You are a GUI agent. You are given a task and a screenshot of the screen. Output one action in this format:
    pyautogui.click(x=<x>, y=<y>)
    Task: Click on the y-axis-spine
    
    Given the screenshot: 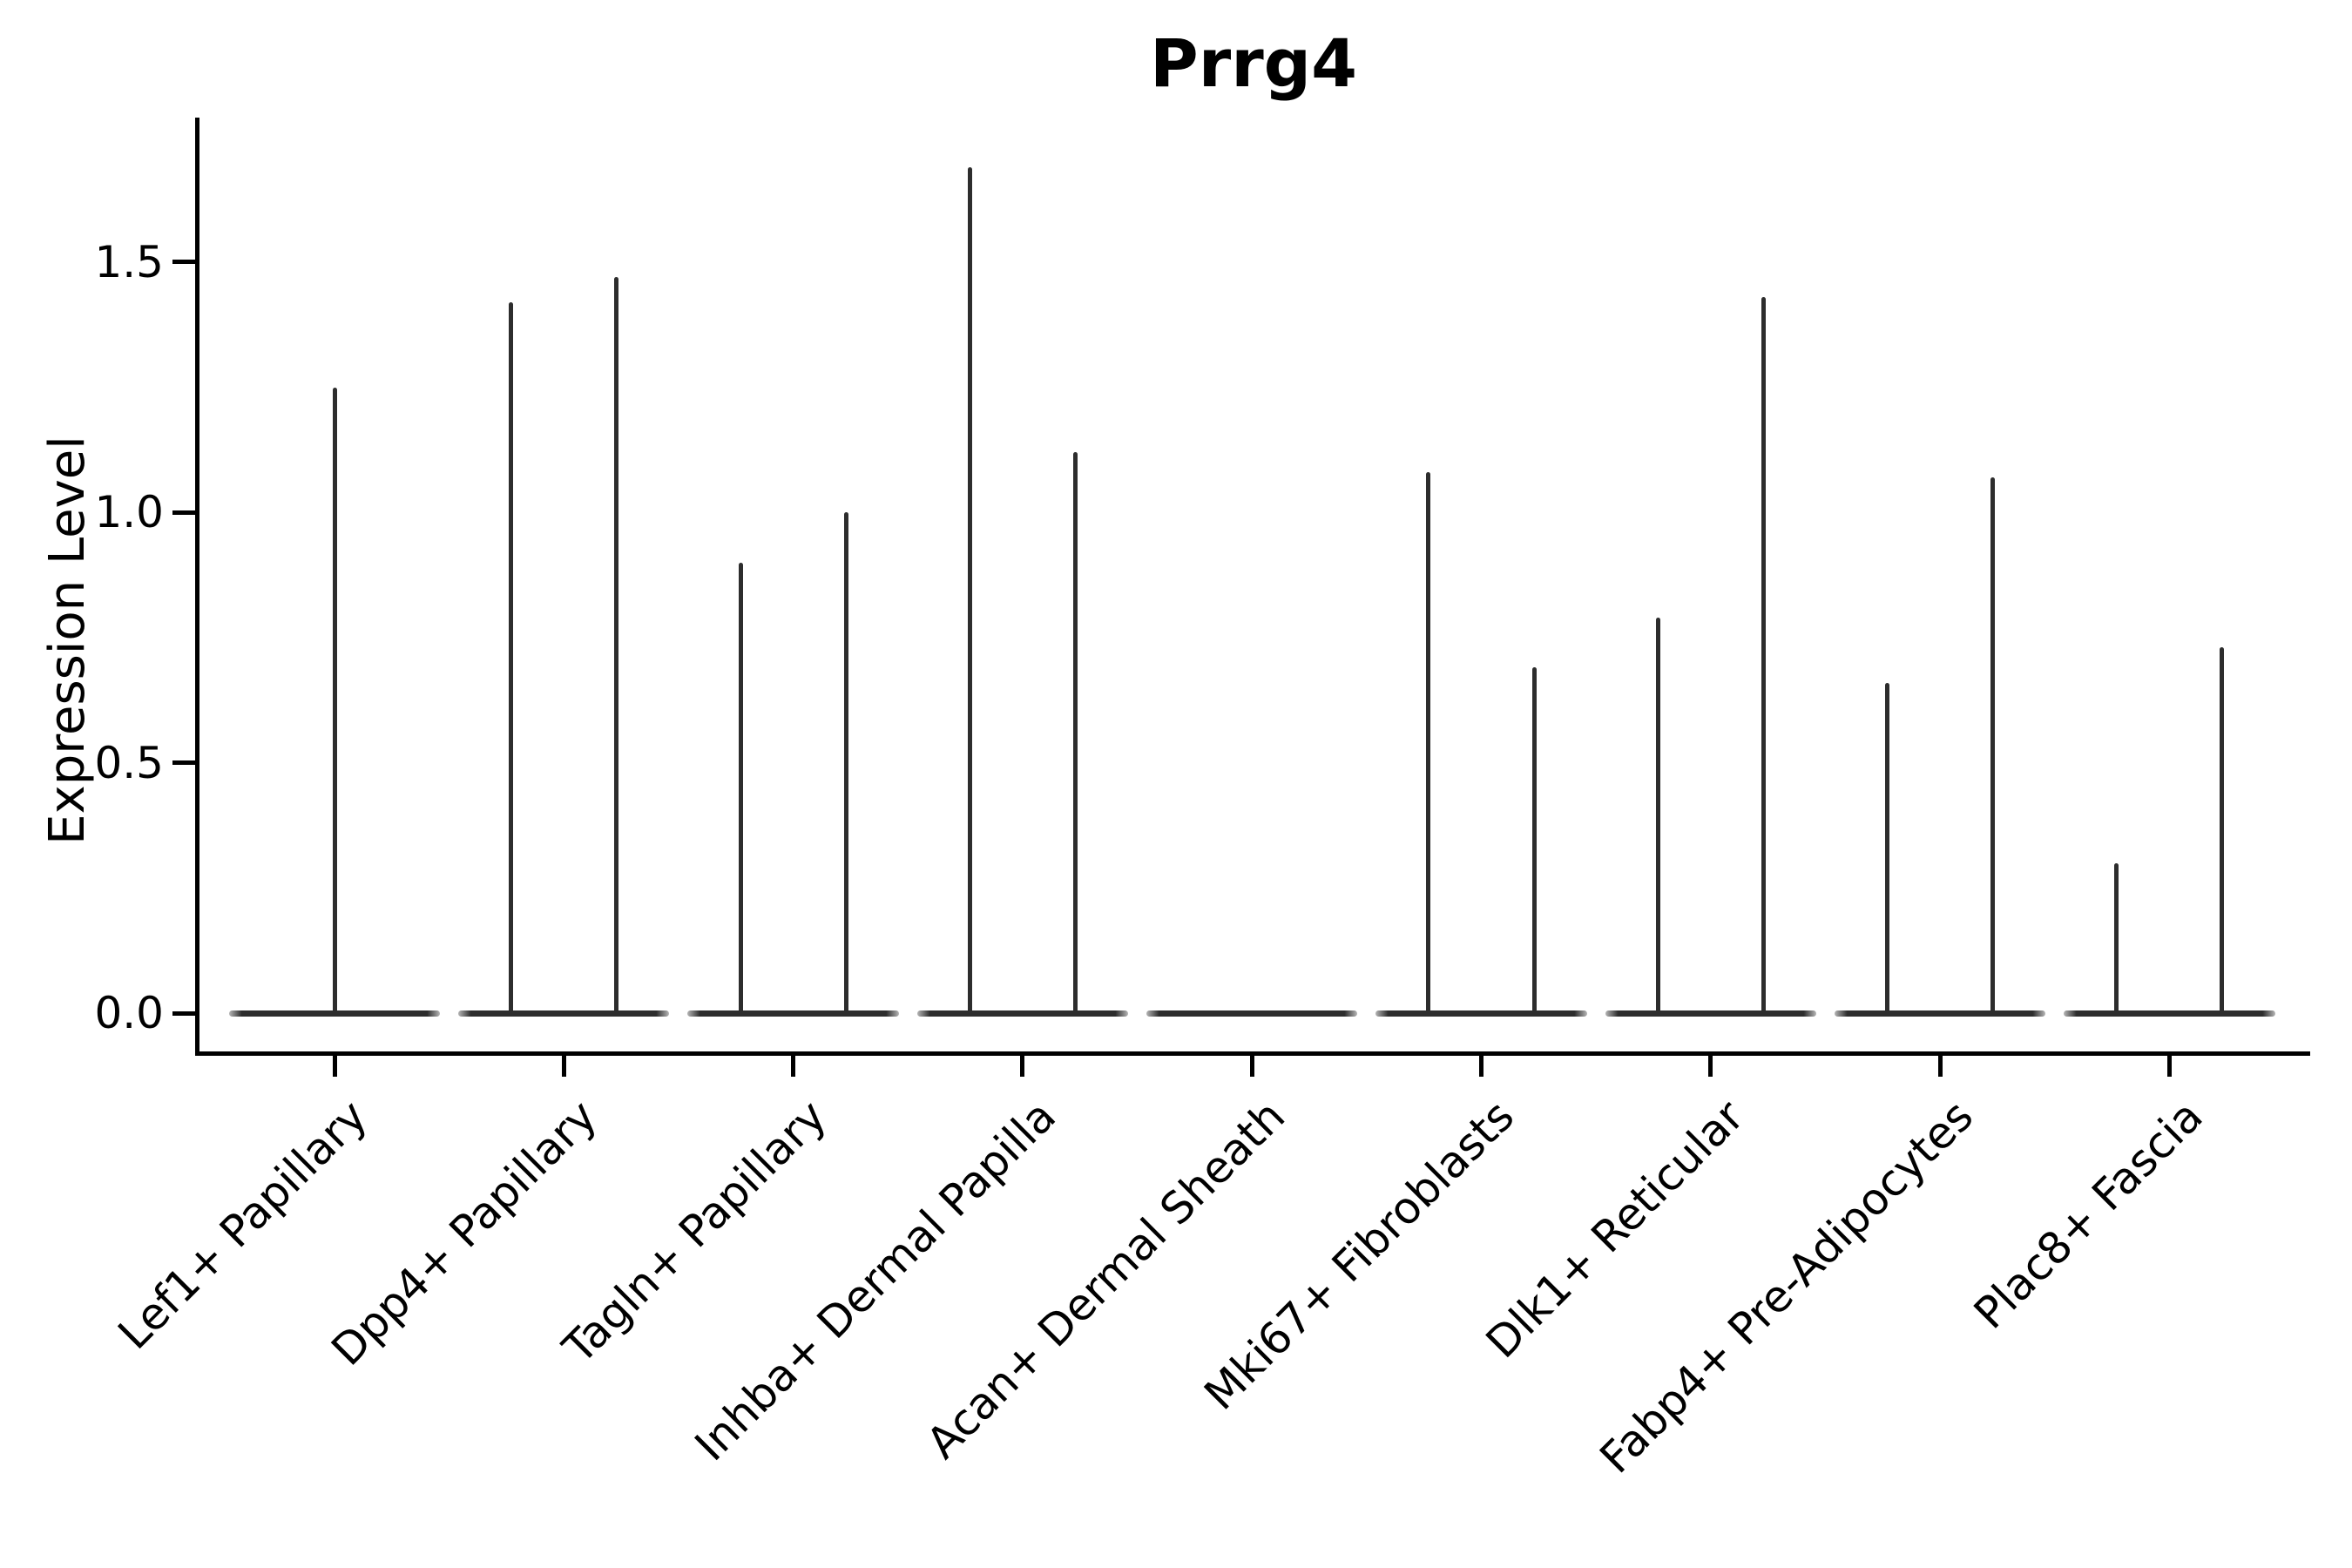 What is the action you would take?
    pyautogui.click(x=197, y=587)
    